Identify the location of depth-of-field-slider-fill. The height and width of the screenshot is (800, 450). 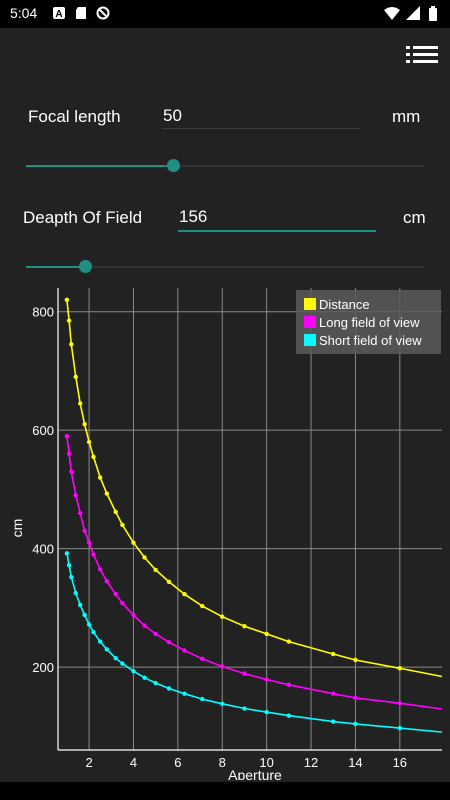
(56, 267).